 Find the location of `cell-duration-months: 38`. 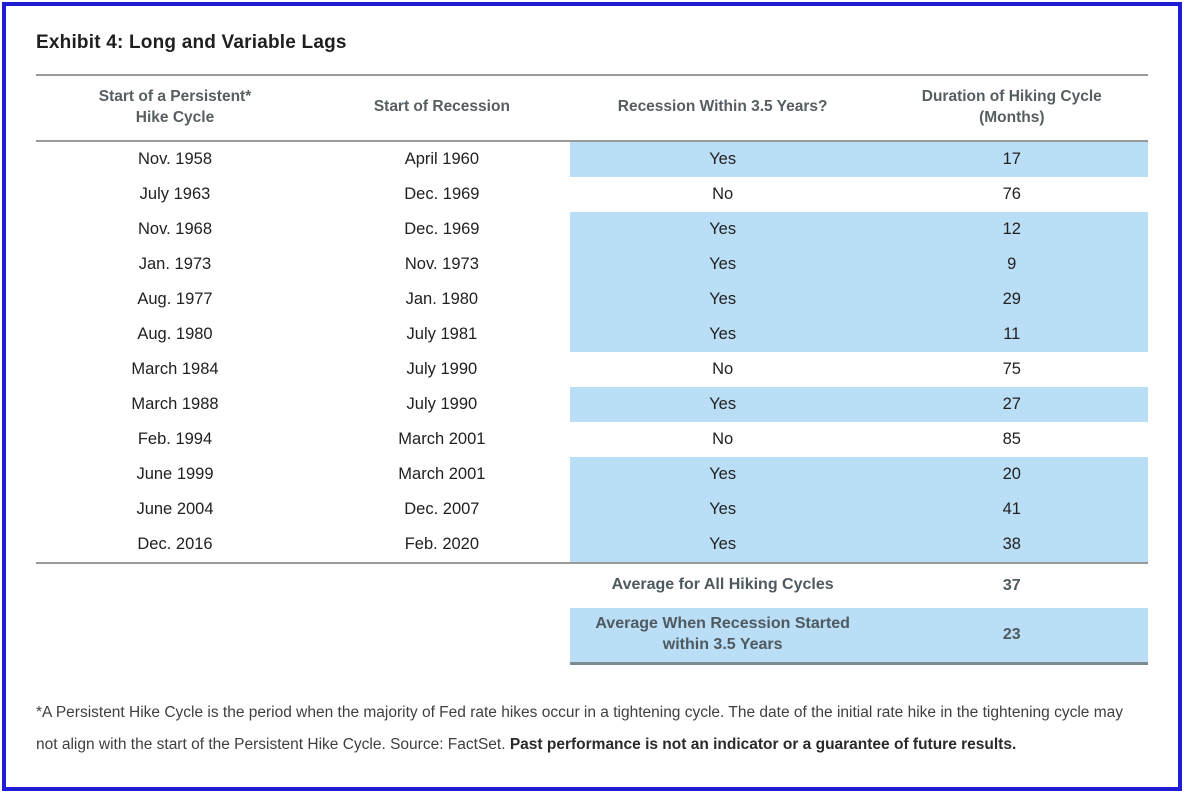

cell-duration-months: 38 is located at coordinates (1011, 545).